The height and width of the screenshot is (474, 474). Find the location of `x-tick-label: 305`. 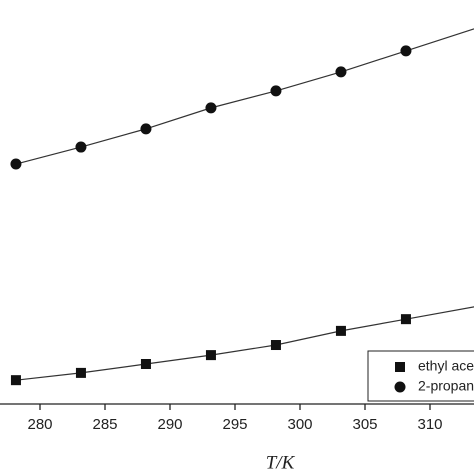

x-tick-label: 305 is located at coordinates (364, 424).